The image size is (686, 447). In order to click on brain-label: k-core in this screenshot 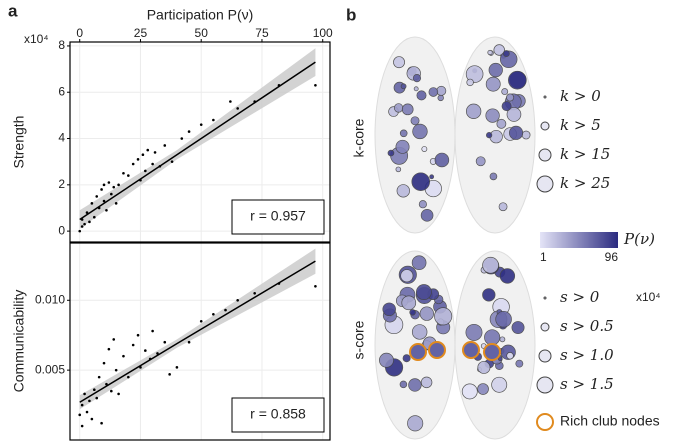, I will do `click(359, 137)`.